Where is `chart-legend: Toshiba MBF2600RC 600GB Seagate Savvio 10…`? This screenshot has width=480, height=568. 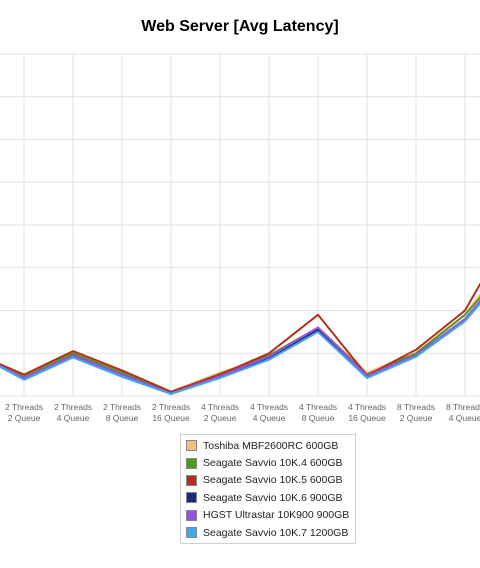
chart-legend: Toshiba MBF2600RC 600GB Seagate Savvio 10… is located at coordinates (268, 489).